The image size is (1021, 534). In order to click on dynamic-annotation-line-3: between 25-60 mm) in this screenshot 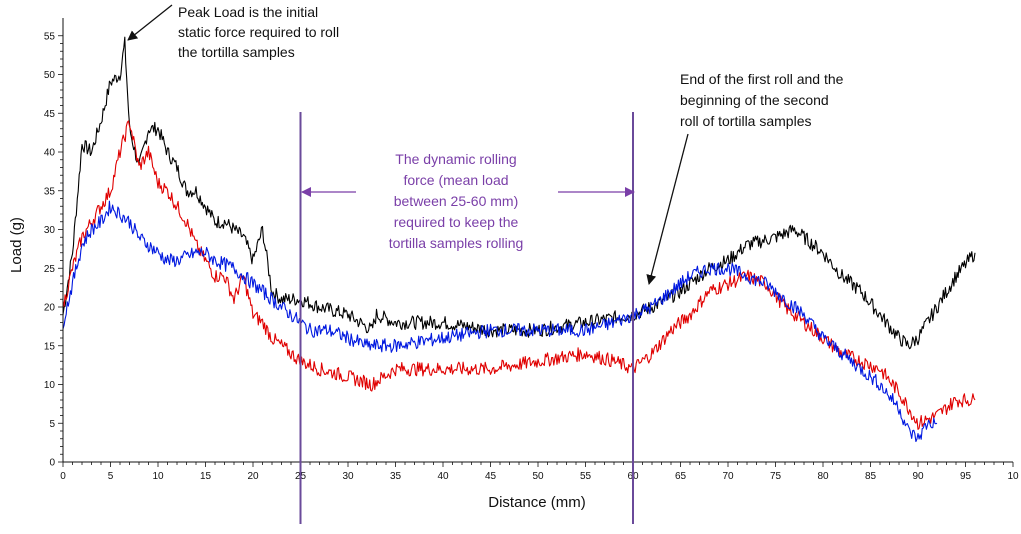, I will do `click(456, 201)`.